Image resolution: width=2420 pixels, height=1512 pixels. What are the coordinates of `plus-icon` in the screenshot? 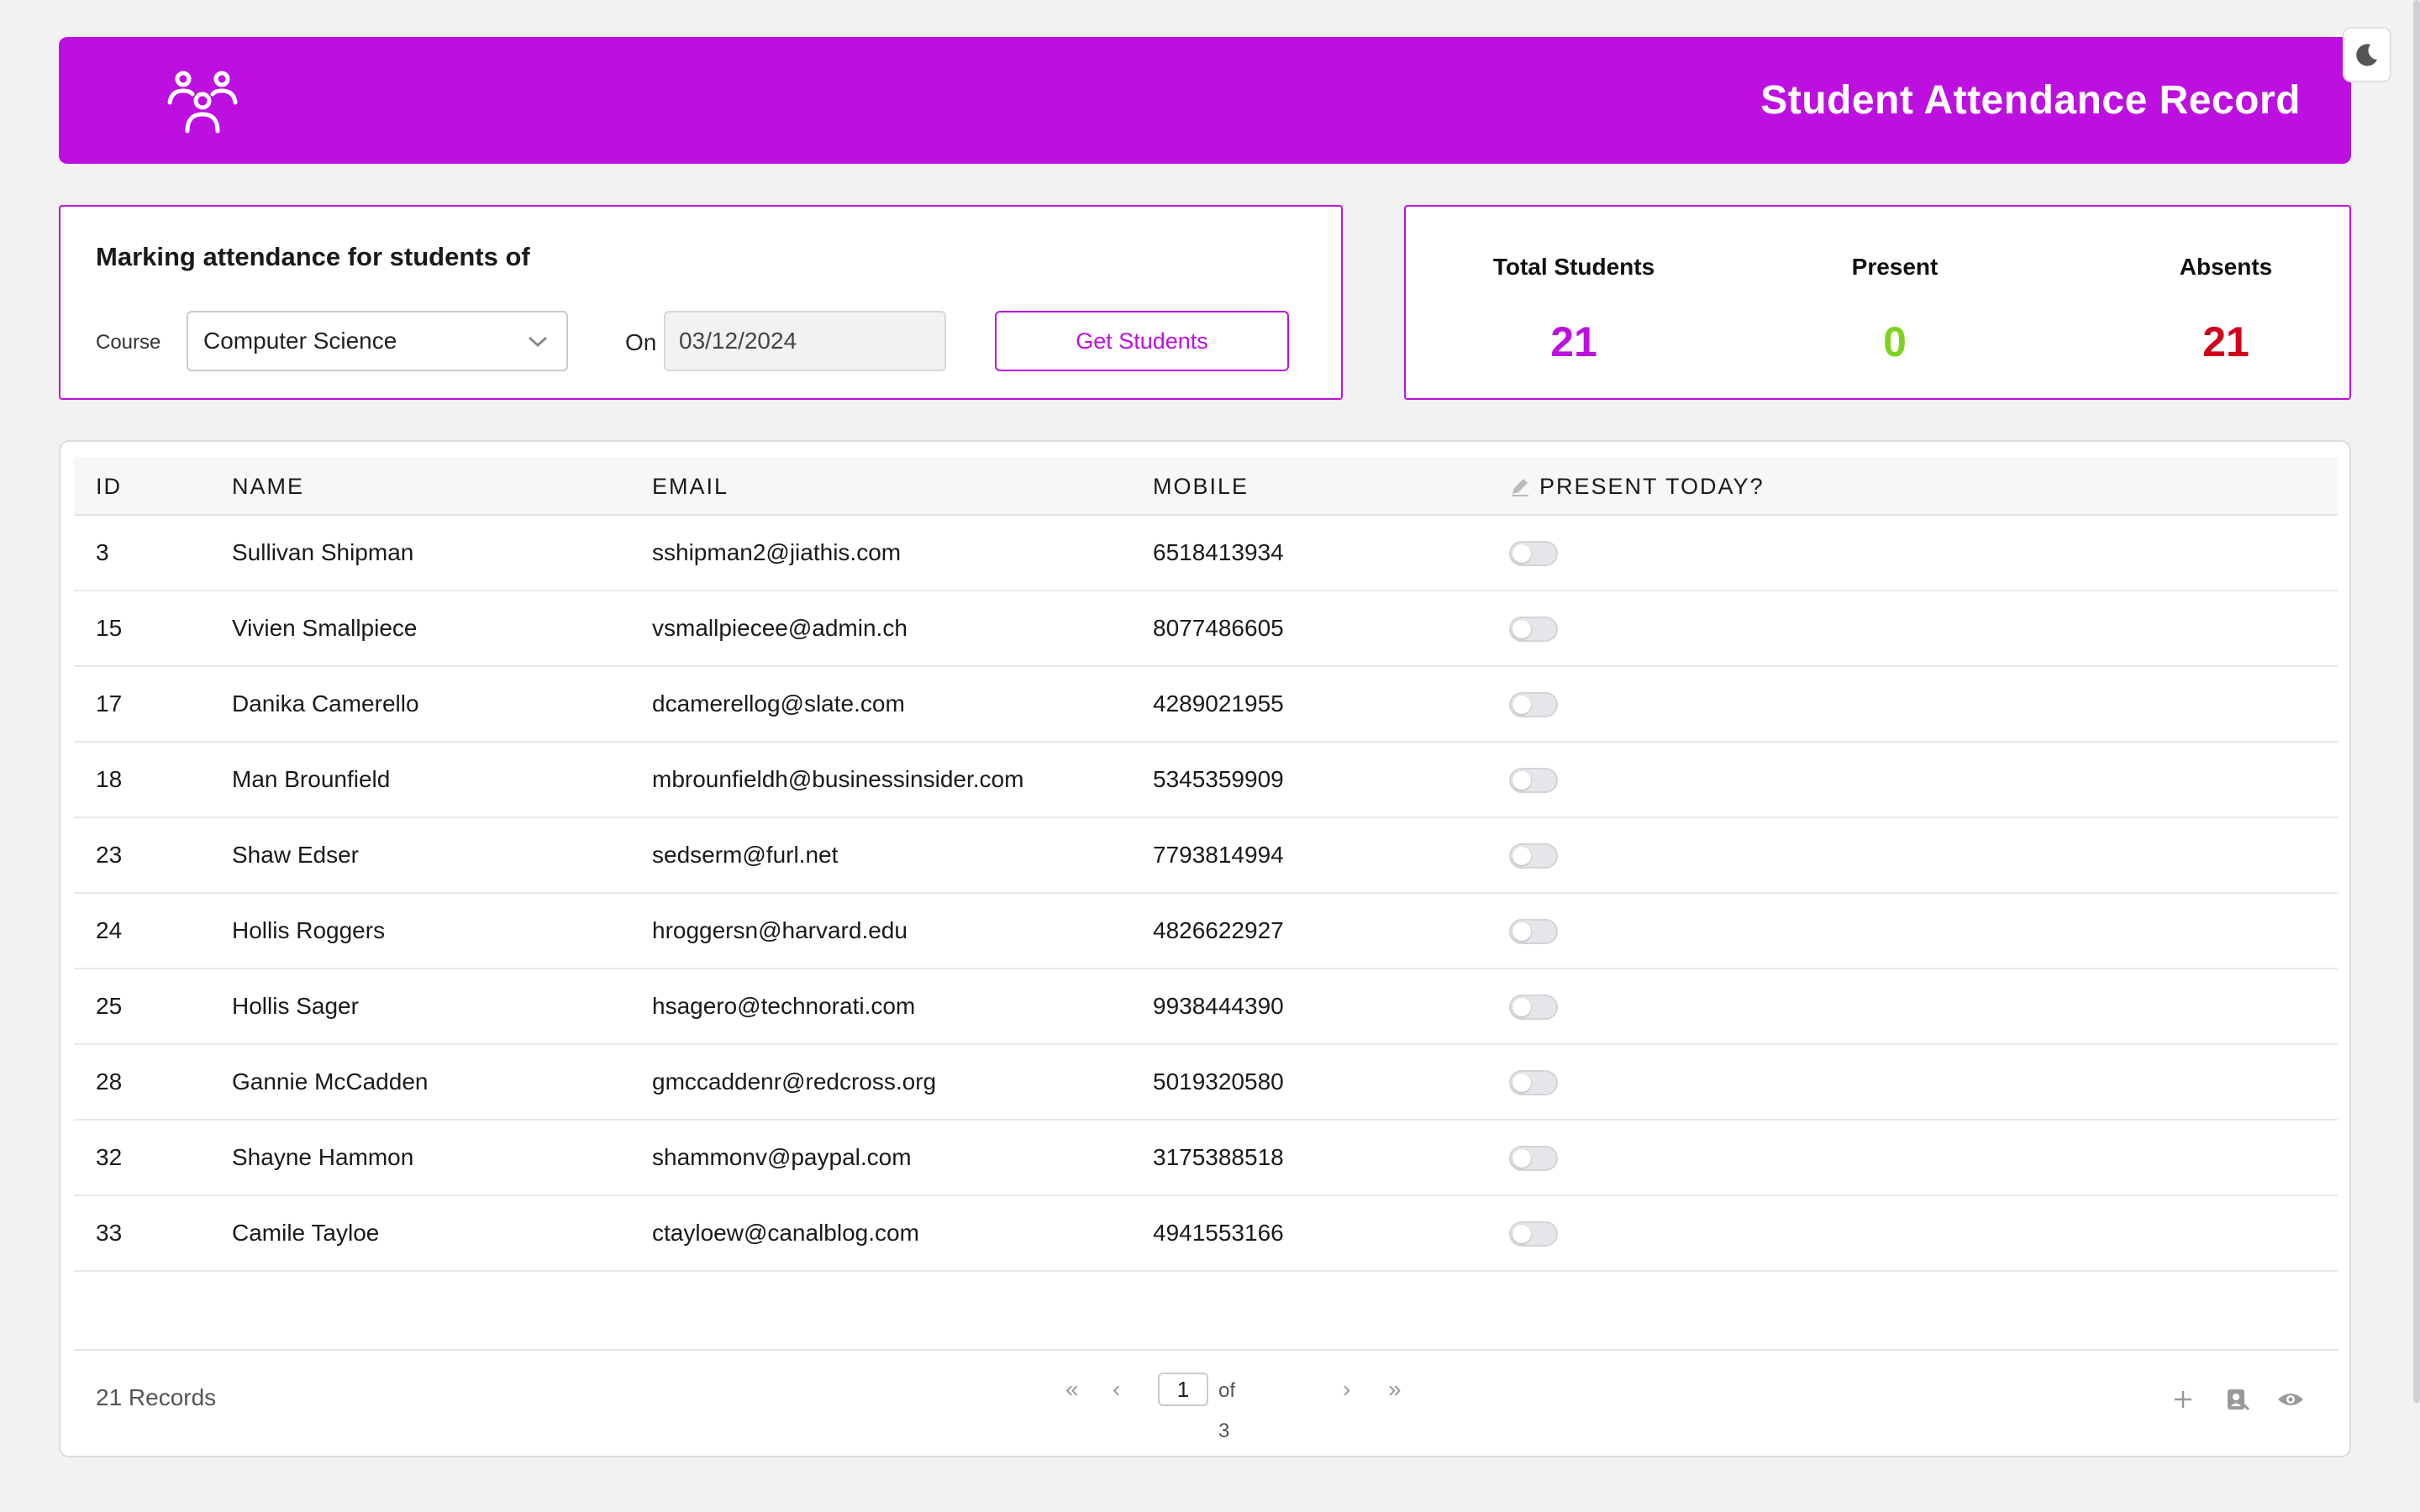 It's located at (2183, 1399).